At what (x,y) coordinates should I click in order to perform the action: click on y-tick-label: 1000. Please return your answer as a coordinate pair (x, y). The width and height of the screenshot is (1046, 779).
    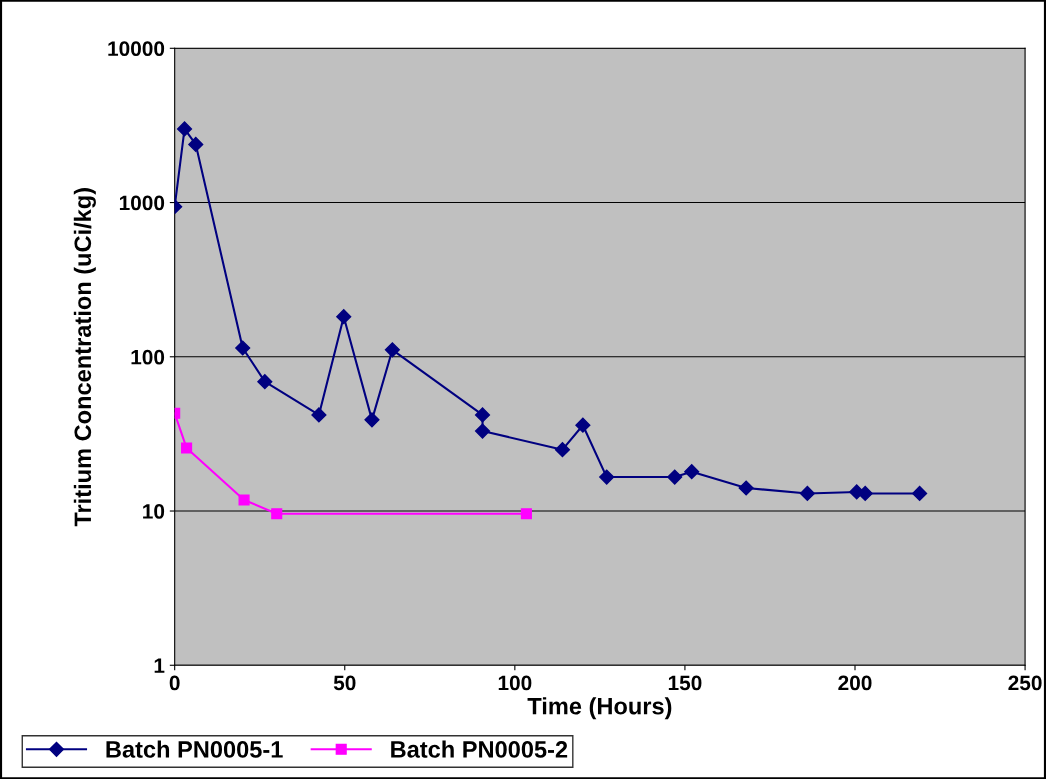
    Looking at the image, I should click on (142, 203).